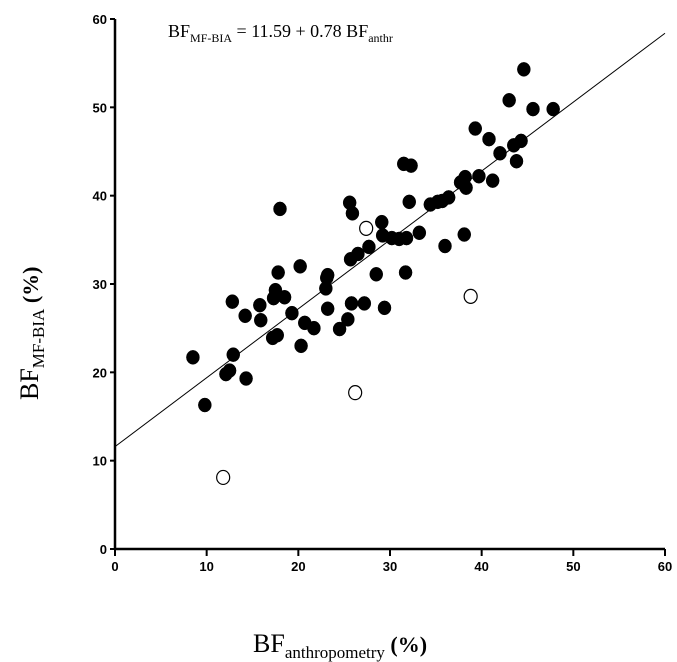 The height and width of the screenshot is (662, 677). What do you see at coordinates (100, 461) in the screenshot?
I see `y-tick-label: 10` at bounding box center [100, 461].